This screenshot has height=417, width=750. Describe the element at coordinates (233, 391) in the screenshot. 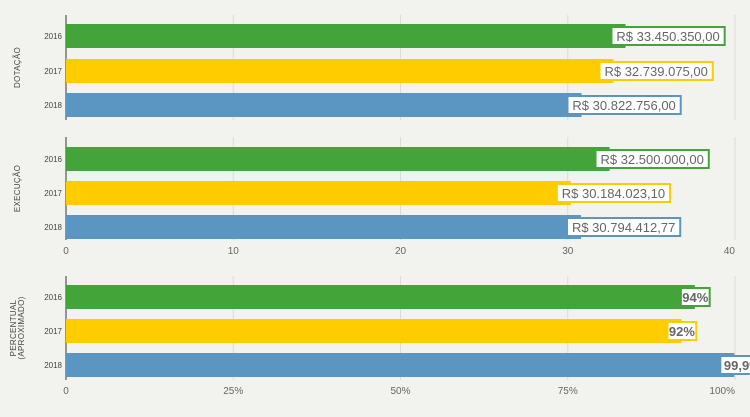

I see `x-tick-label: 25%` at that location.